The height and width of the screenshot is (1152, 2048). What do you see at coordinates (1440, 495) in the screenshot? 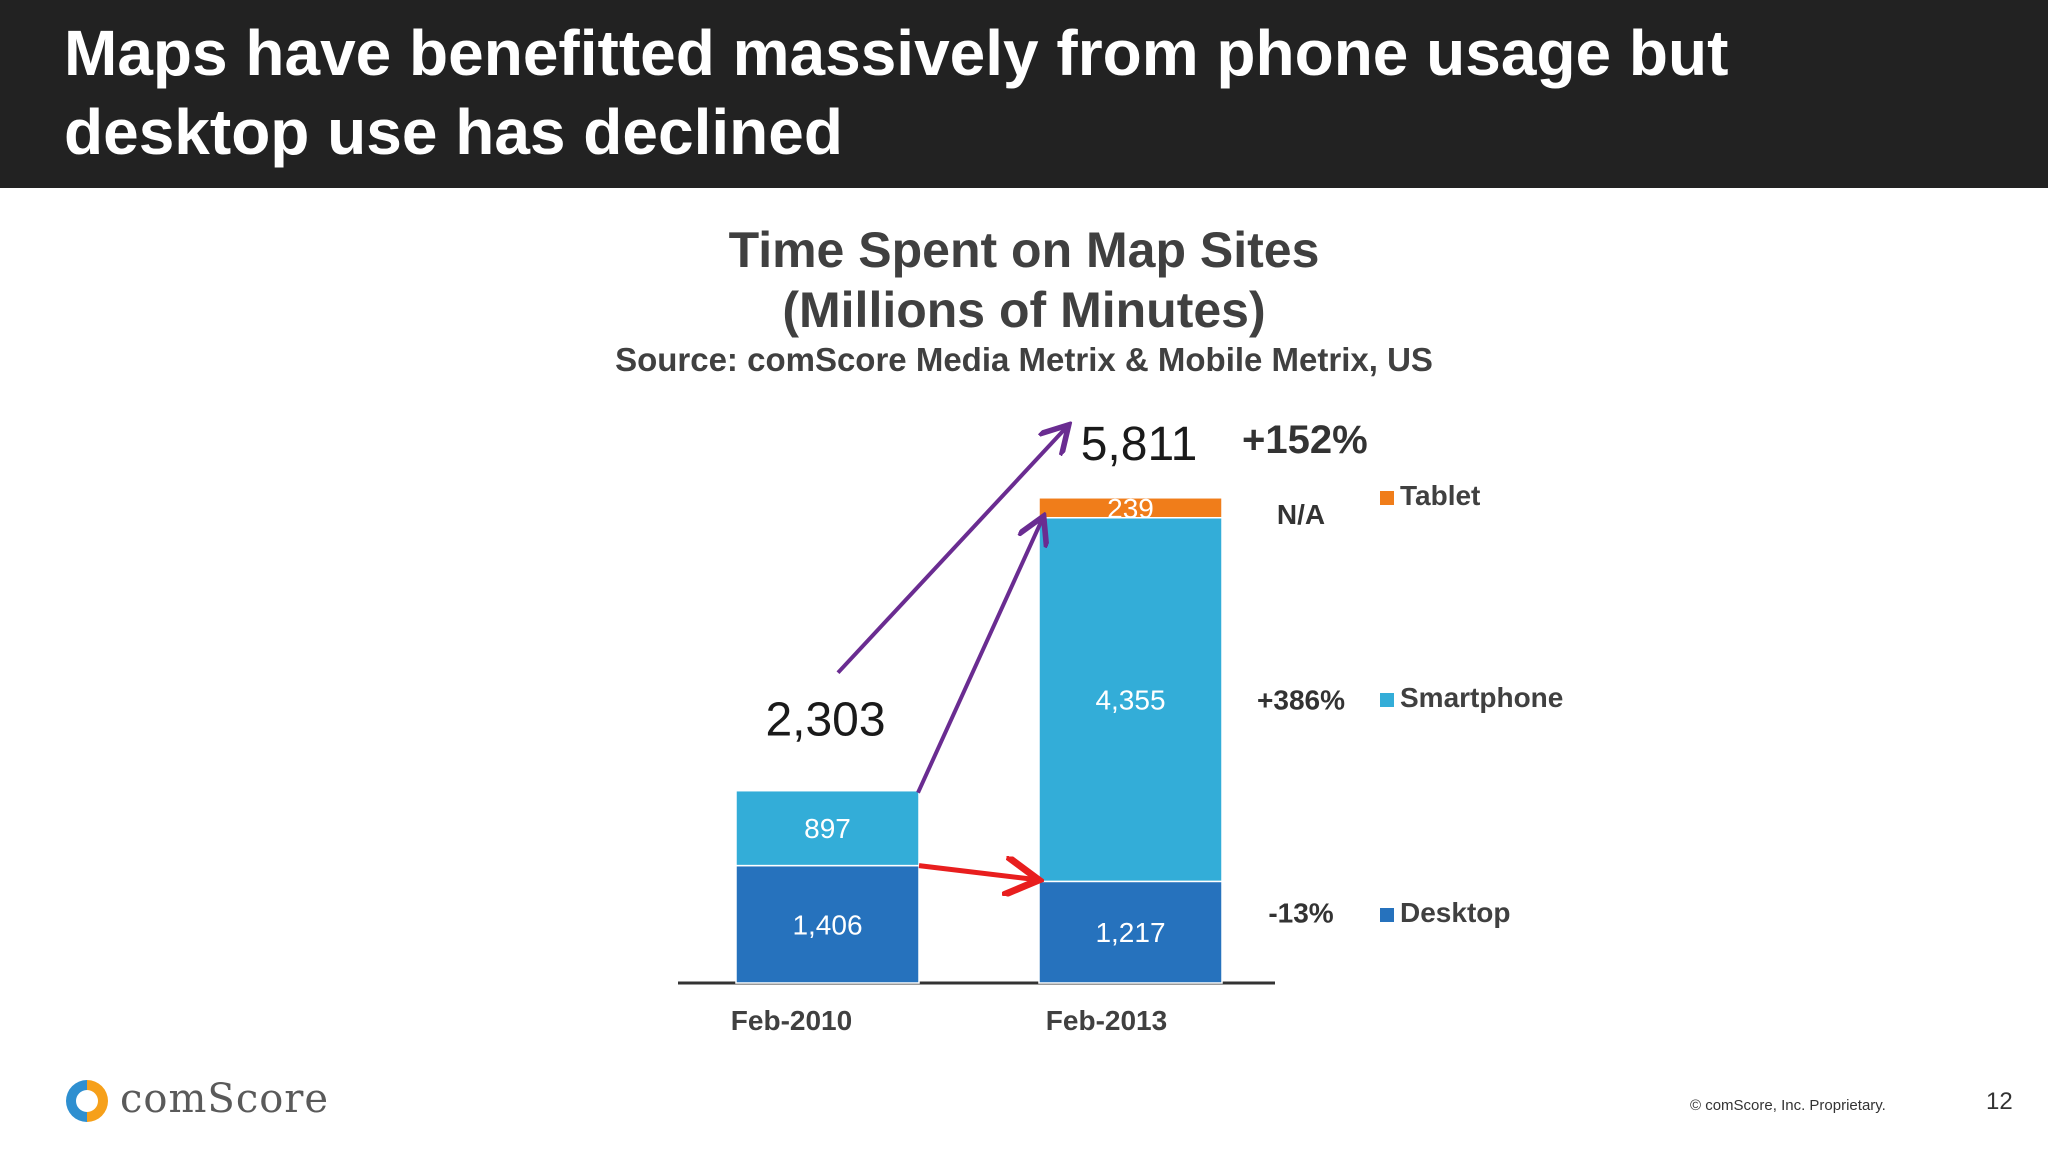
I see `legend-label-tablet: Tablet` at bounding box center [1440, 495].